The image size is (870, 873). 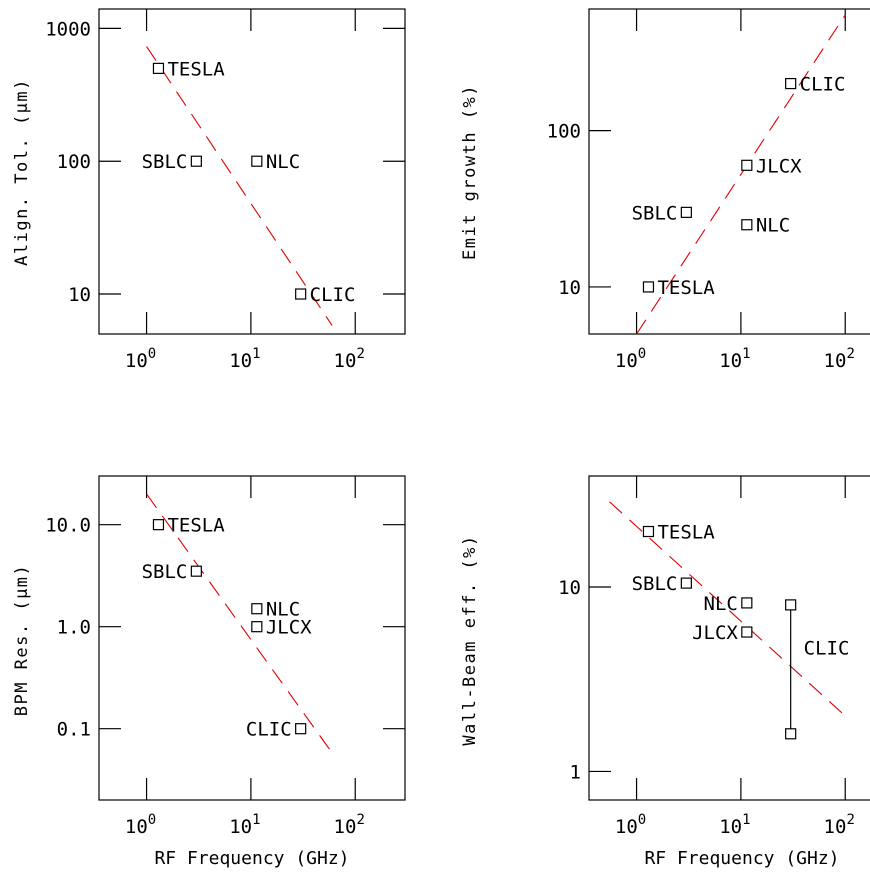 What do you see at coordinates (791, 605) in the screenshot?
I see `data-point-clic-high` at bounding box center [791, 605].